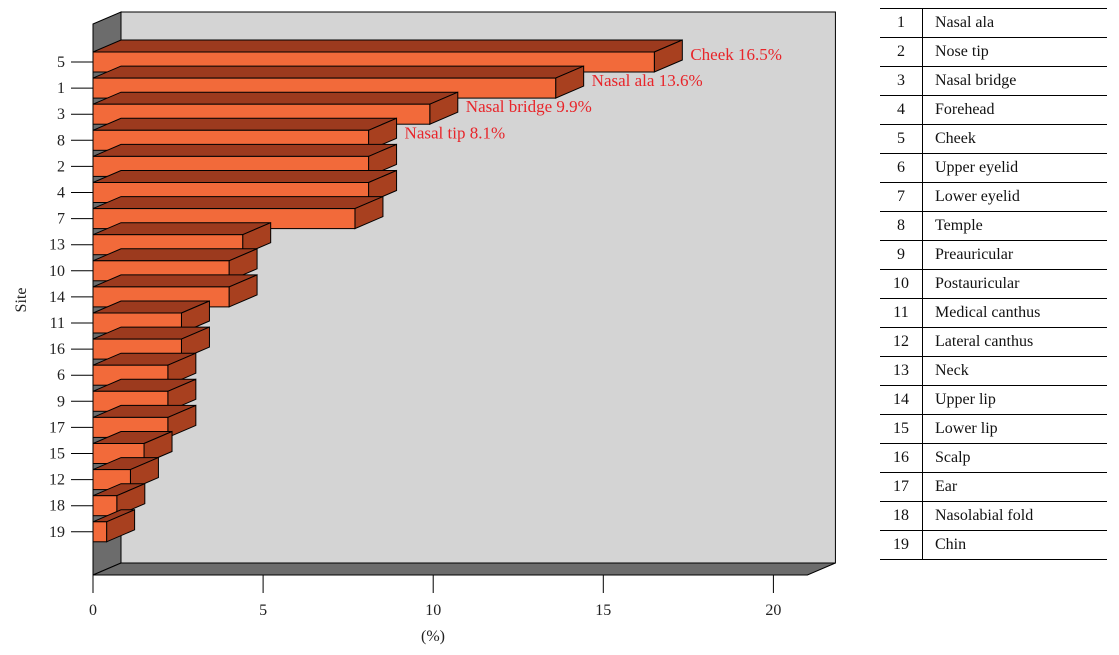  Describe the element at coordinates (1014, 545) in the screenshot. I see `legend-site-name: Chin` at that location.